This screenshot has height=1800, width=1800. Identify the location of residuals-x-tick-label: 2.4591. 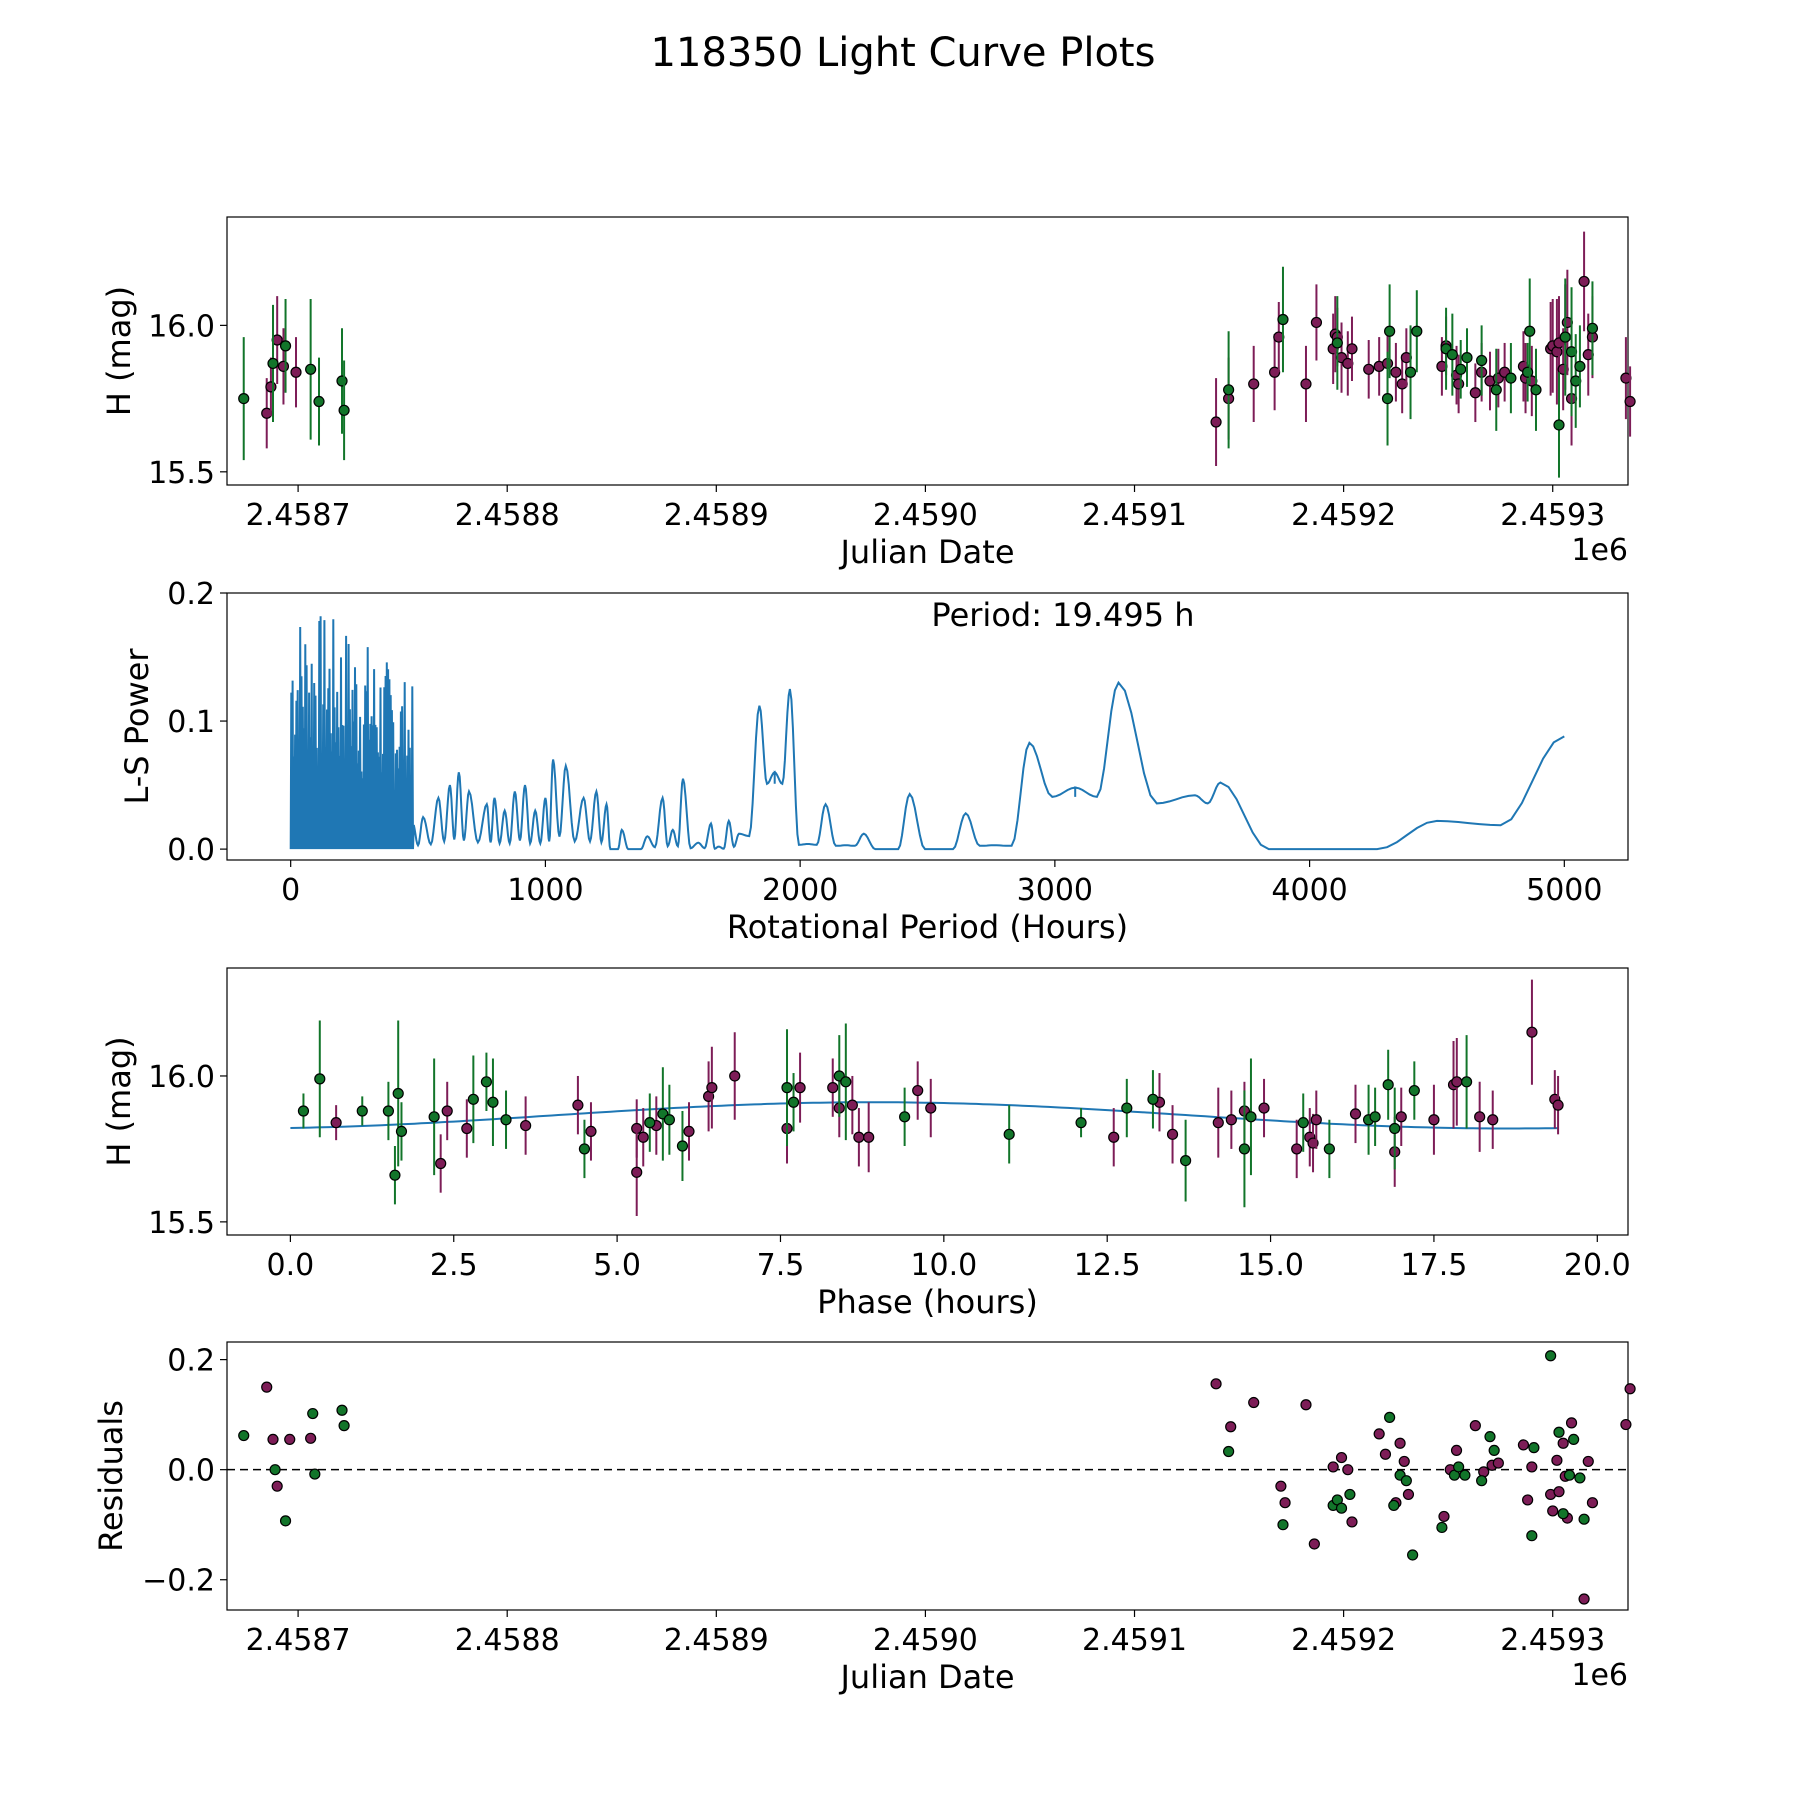
(1134, 1640).